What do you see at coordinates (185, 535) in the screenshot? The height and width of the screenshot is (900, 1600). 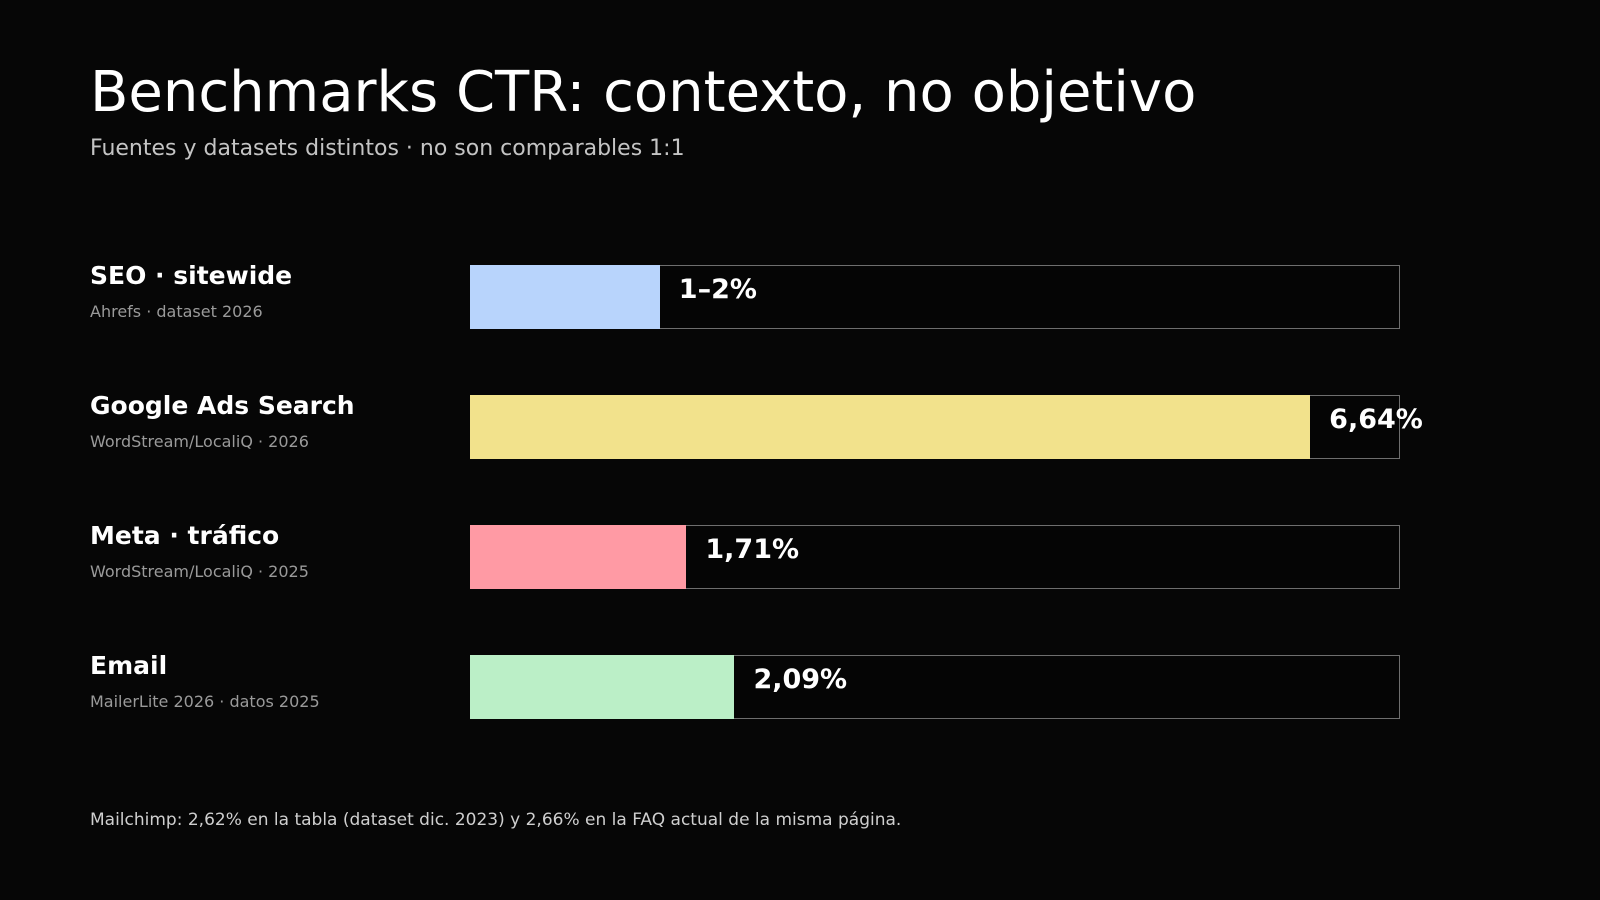 I see `category-label: Meta · tráfico` at bounding box center [185, 535].